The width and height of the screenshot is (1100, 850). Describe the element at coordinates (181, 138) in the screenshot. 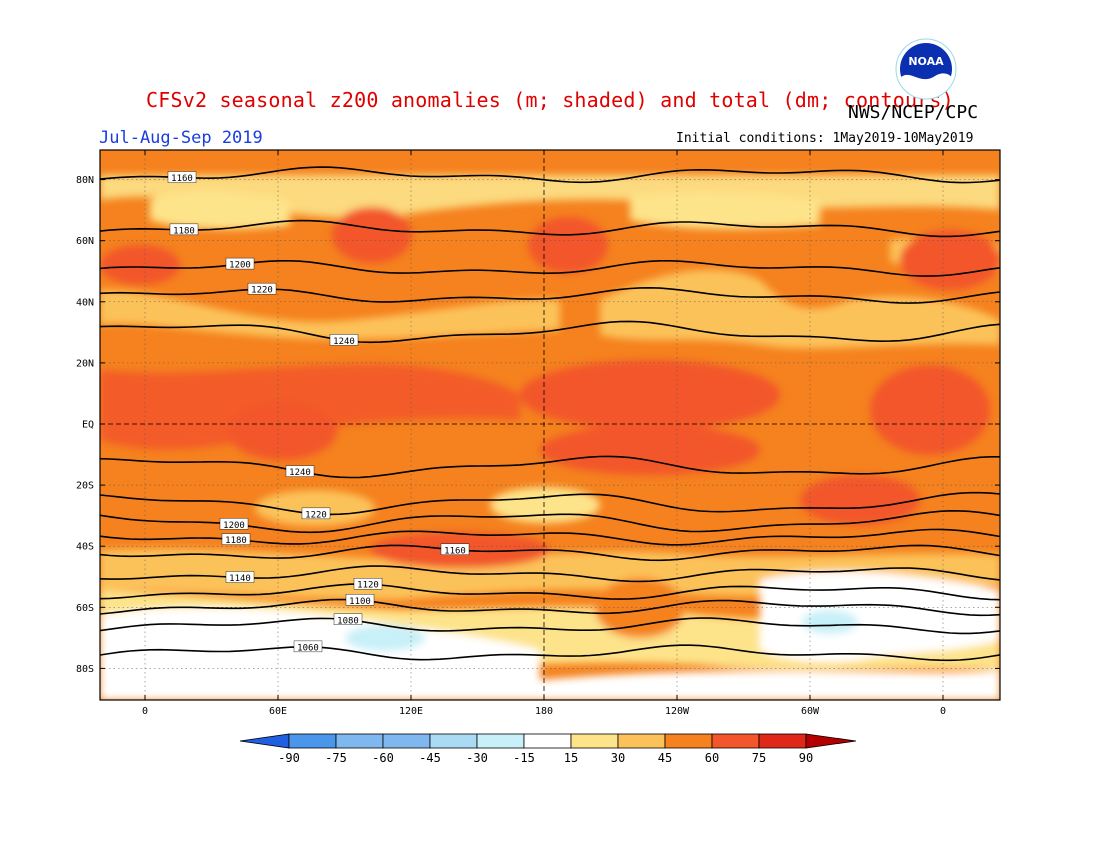

I see `season-label: Jul-Aug-Sep 2019` at that location.